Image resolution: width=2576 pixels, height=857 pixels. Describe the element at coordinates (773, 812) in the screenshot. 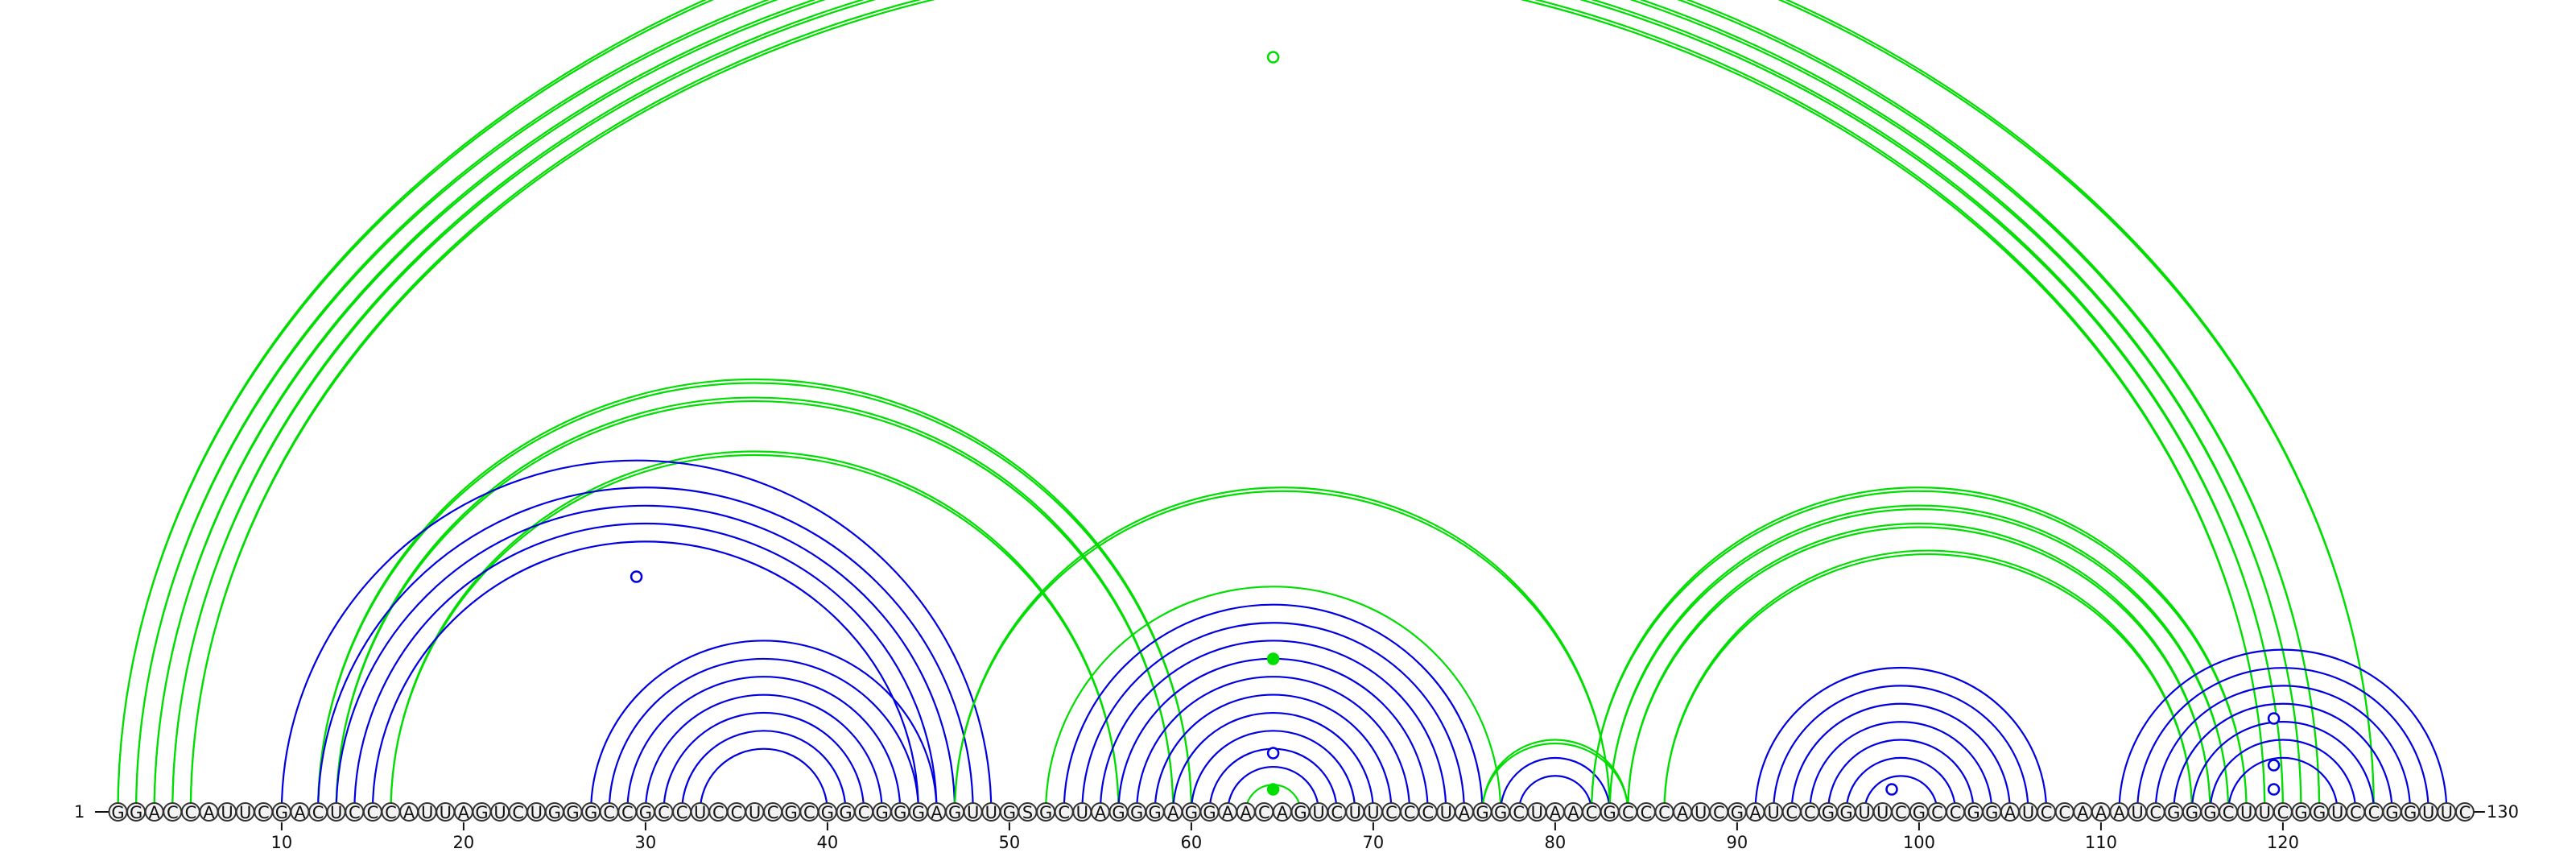

I see `nucleotide-37: C` at that location.